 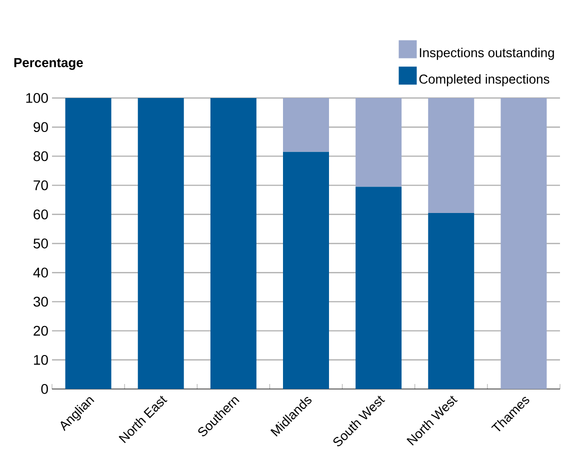 I want to click on y-tick-label: 30, so click(x=40, y=301).